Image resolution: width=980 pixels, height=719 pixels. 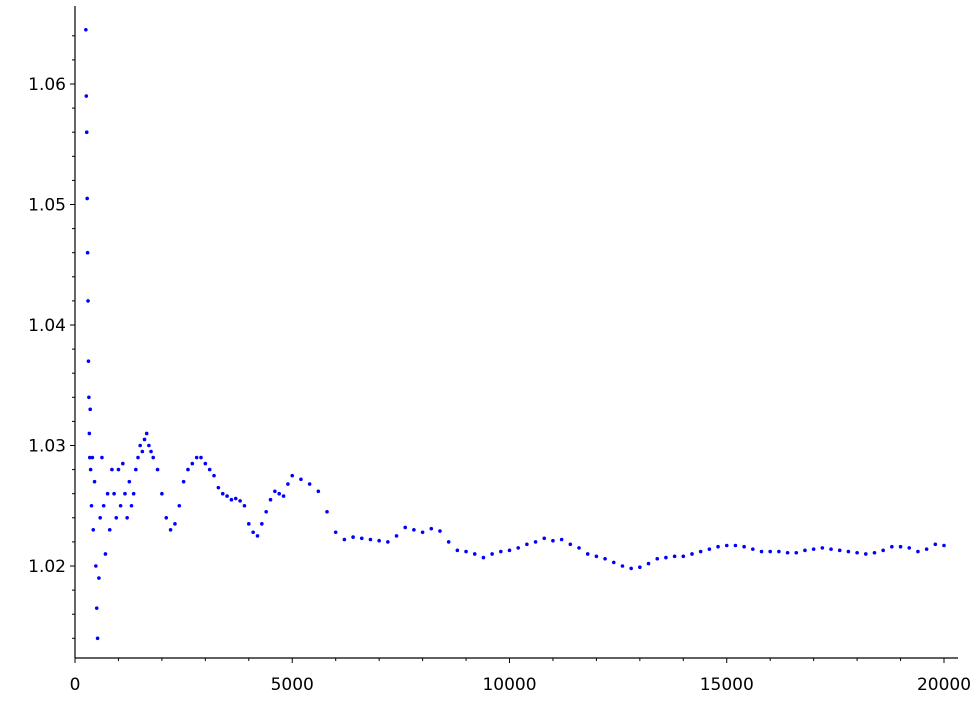 I want to click on y-tick-label: 1.06, so click(x=47, y=85).